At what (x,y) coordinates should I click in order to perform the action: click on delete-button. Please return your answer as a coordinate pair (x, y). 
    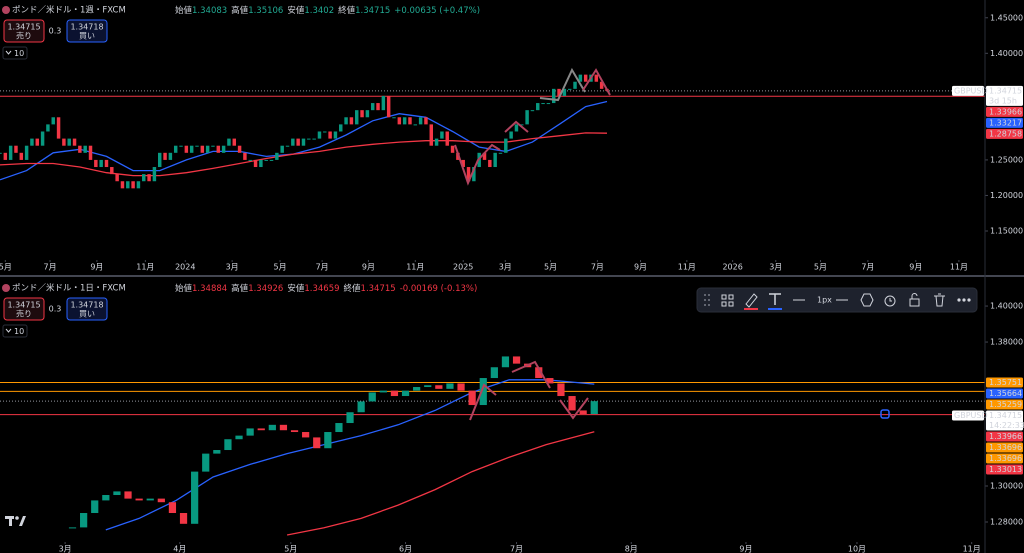
    Looking at the image, I should click on (939, 300).